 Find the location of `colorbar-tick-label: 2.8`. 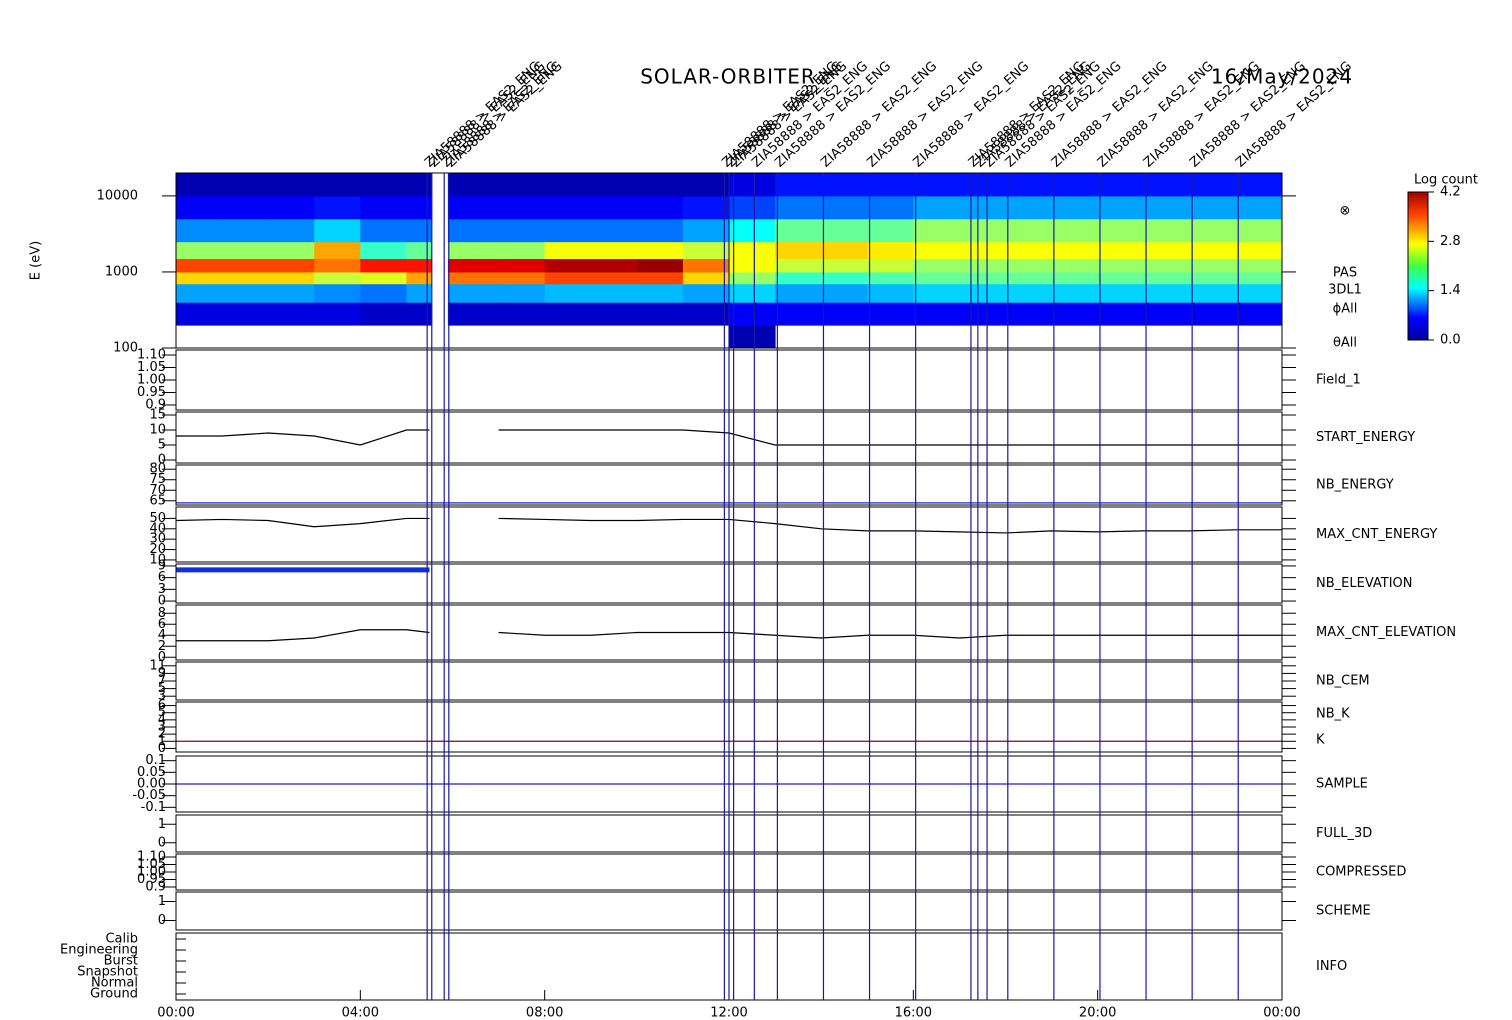

colorbar-tick-label: 2.8 is located at coordinates (1450, 241).